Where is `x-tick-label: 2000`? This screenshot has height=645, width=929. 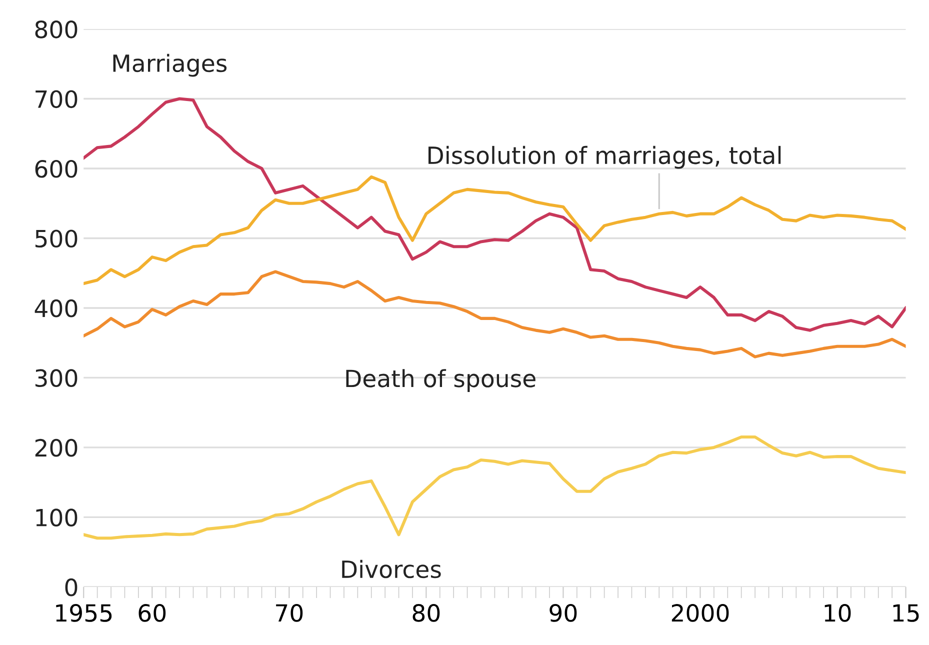
x-tick-label: 2000 is located at coordinates (700, 613).